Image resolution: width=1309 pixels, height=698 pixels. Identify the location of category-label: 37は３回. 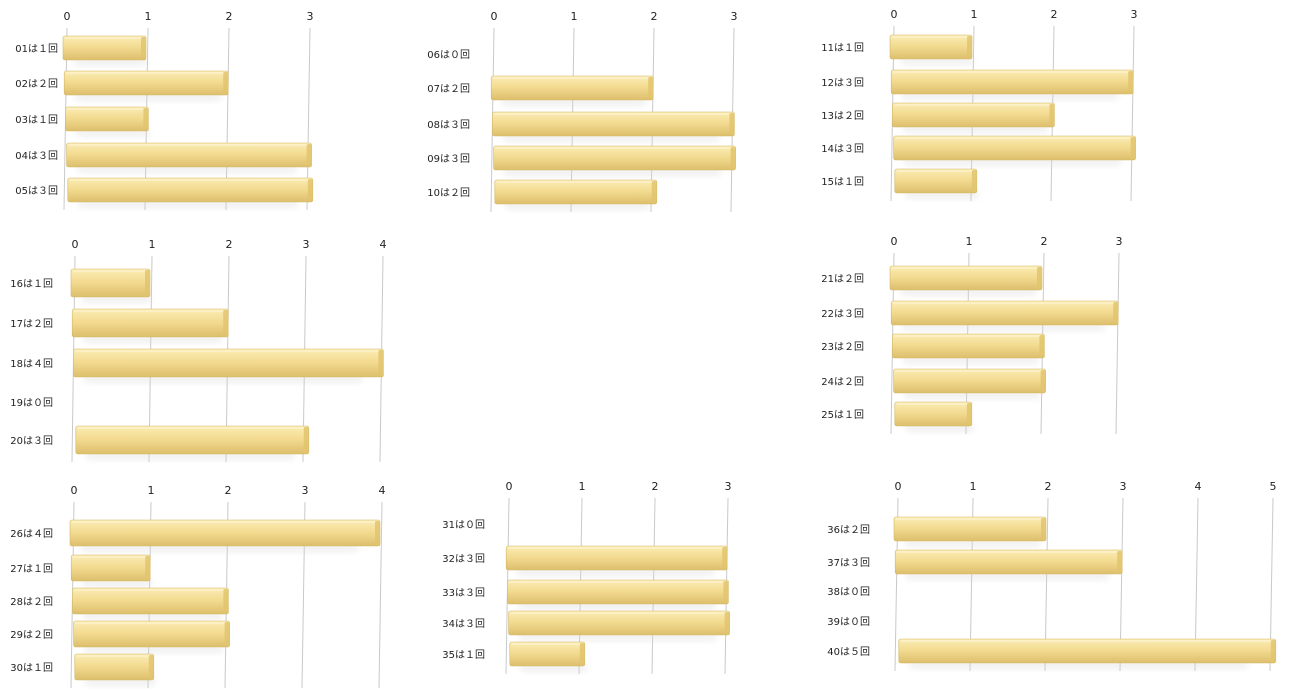
(848, 563).